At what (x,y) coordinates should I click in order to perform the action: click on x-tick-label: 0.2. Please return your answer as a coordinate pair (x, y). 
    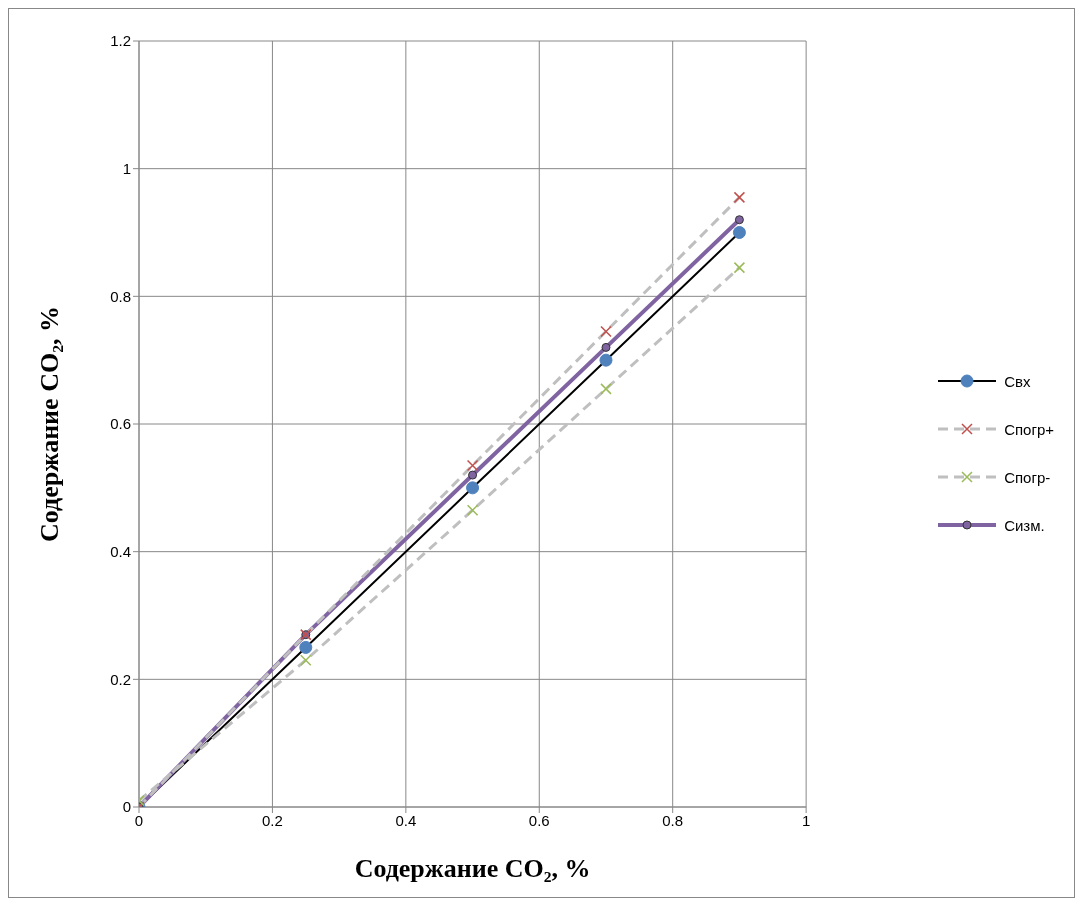
    Looking at the image, I should click on (272, 820).